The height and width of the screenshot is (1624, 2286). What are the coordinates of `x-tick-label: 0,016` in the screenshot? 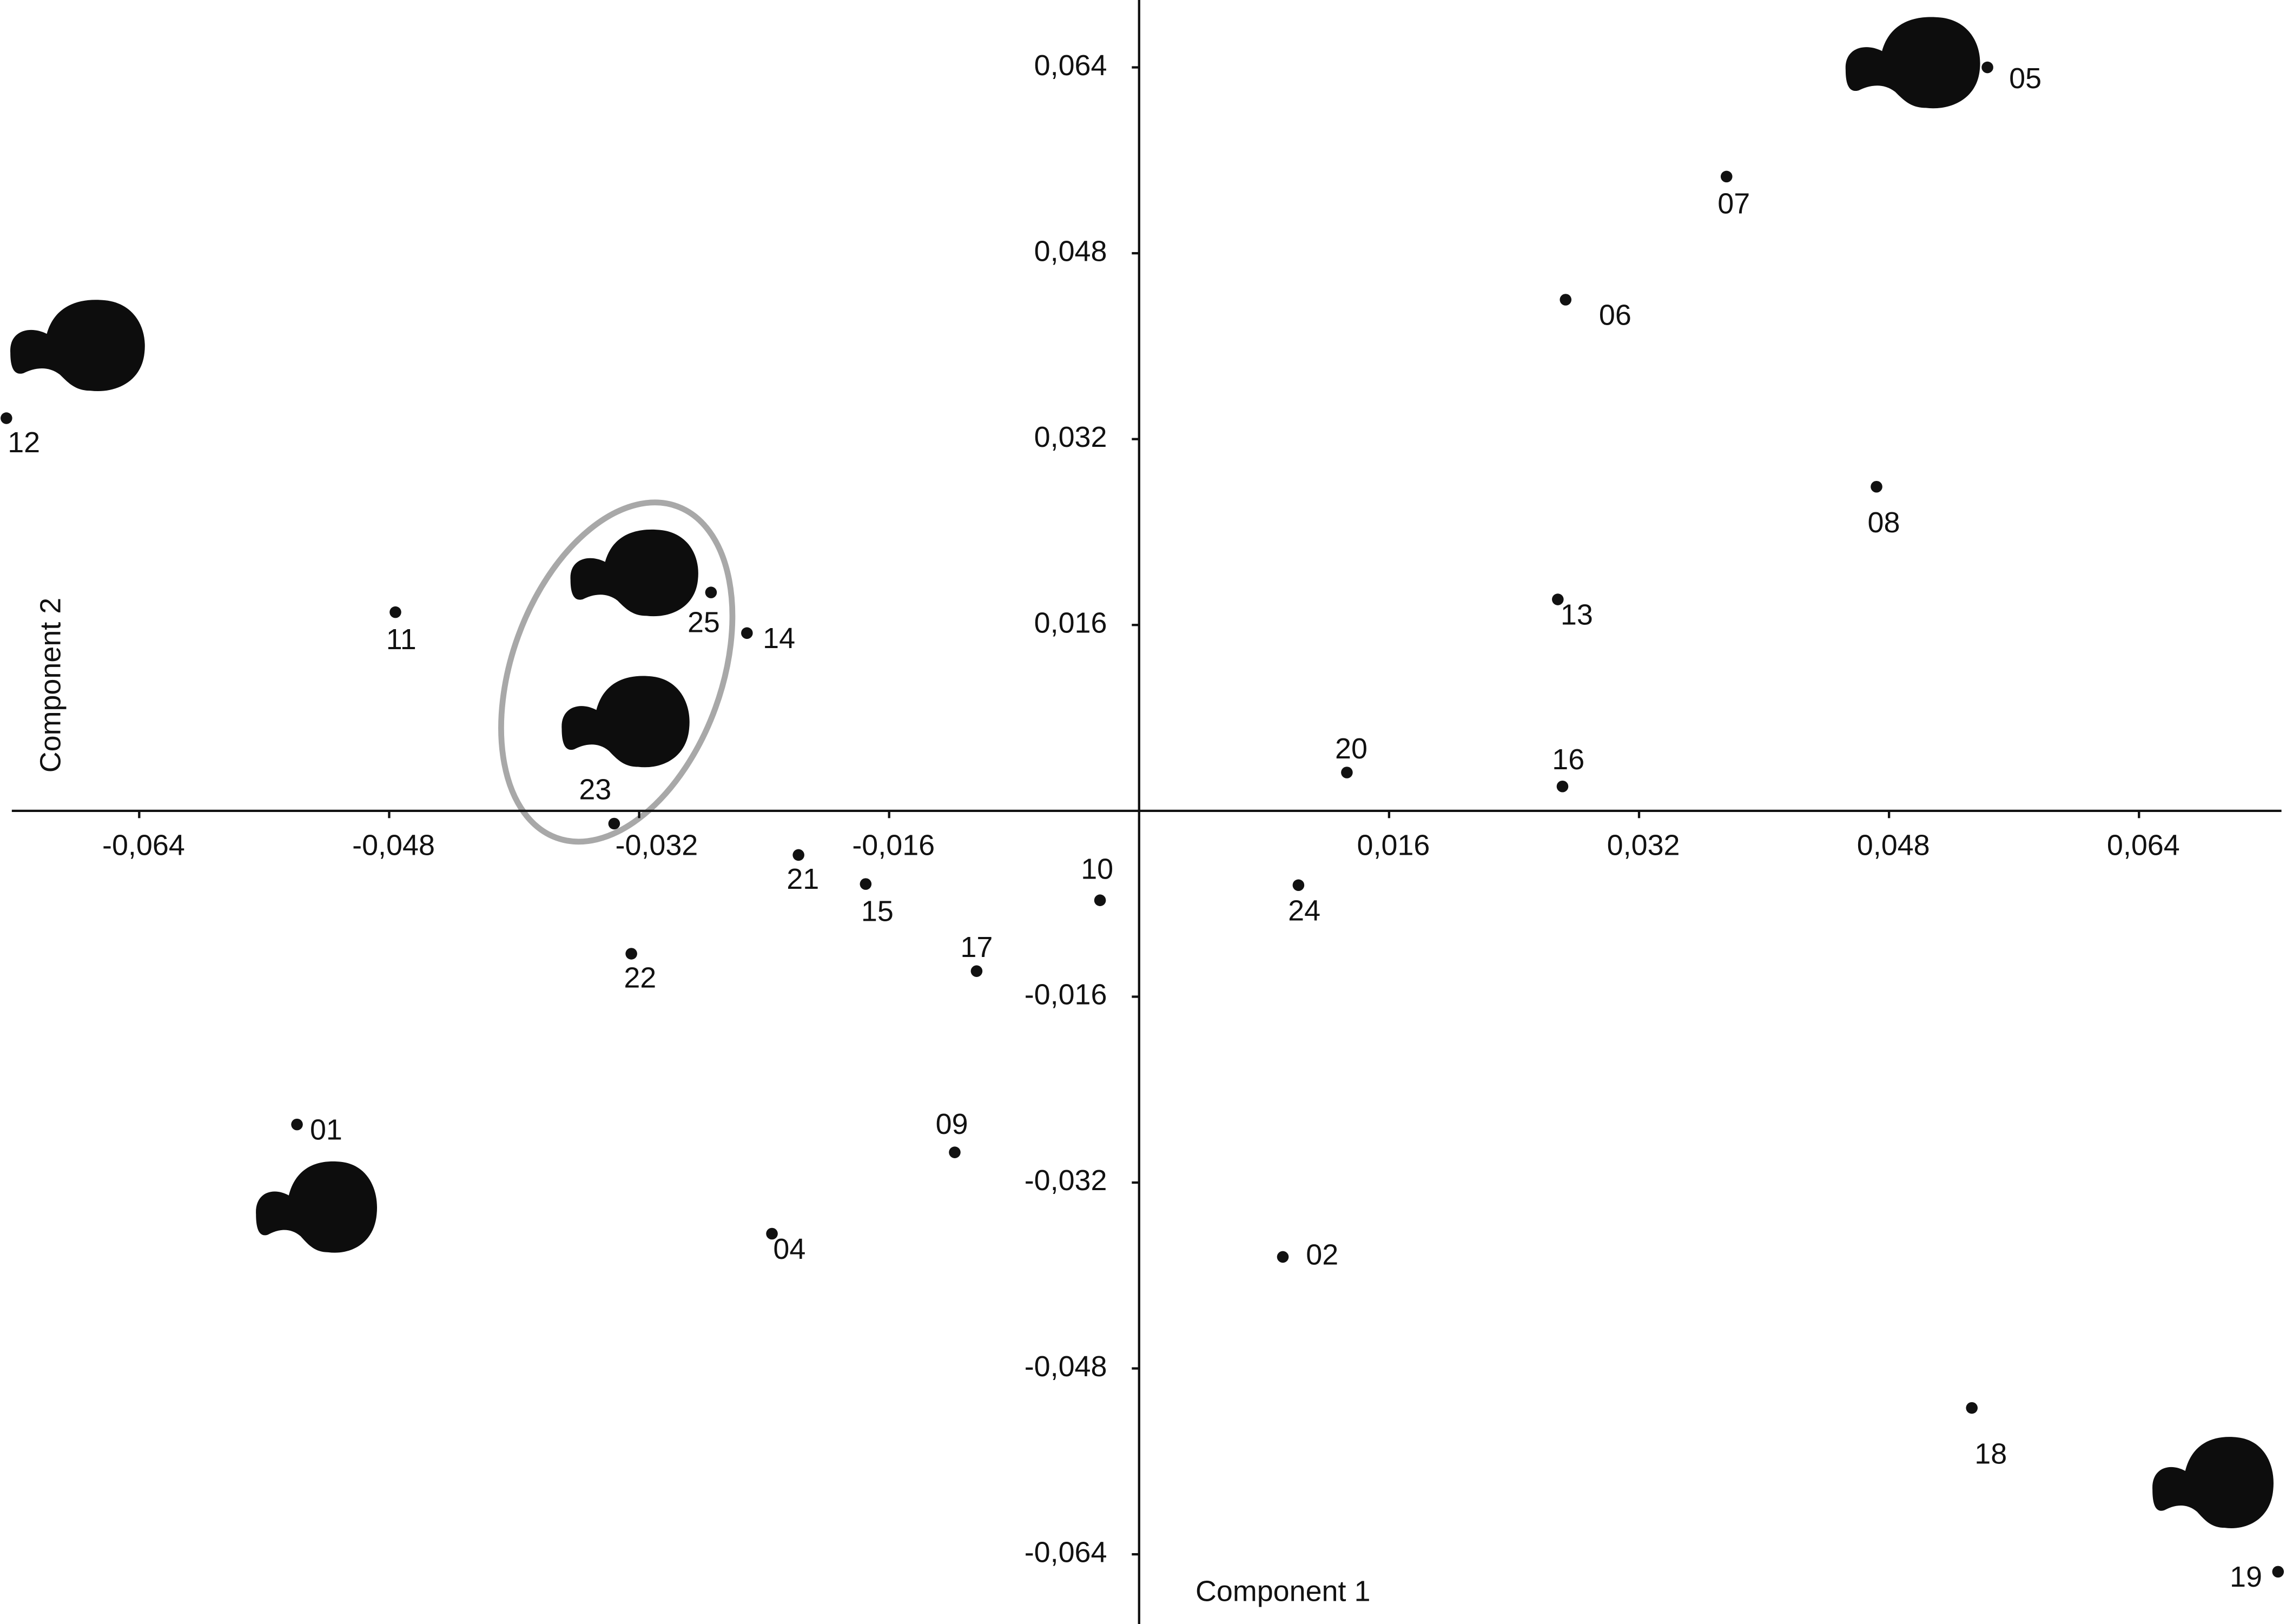 It's located at (1393, 845).